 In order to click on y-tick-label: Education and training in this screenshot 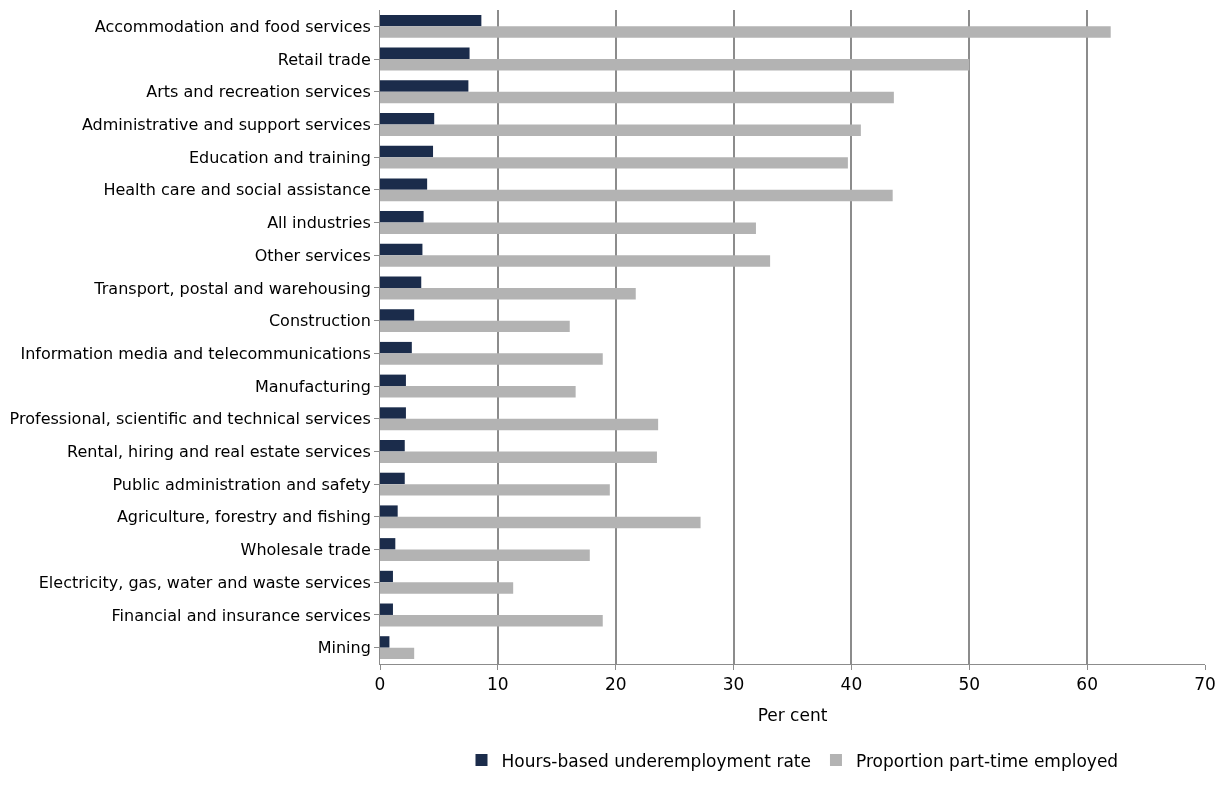, I will do `click(279, 157)`.